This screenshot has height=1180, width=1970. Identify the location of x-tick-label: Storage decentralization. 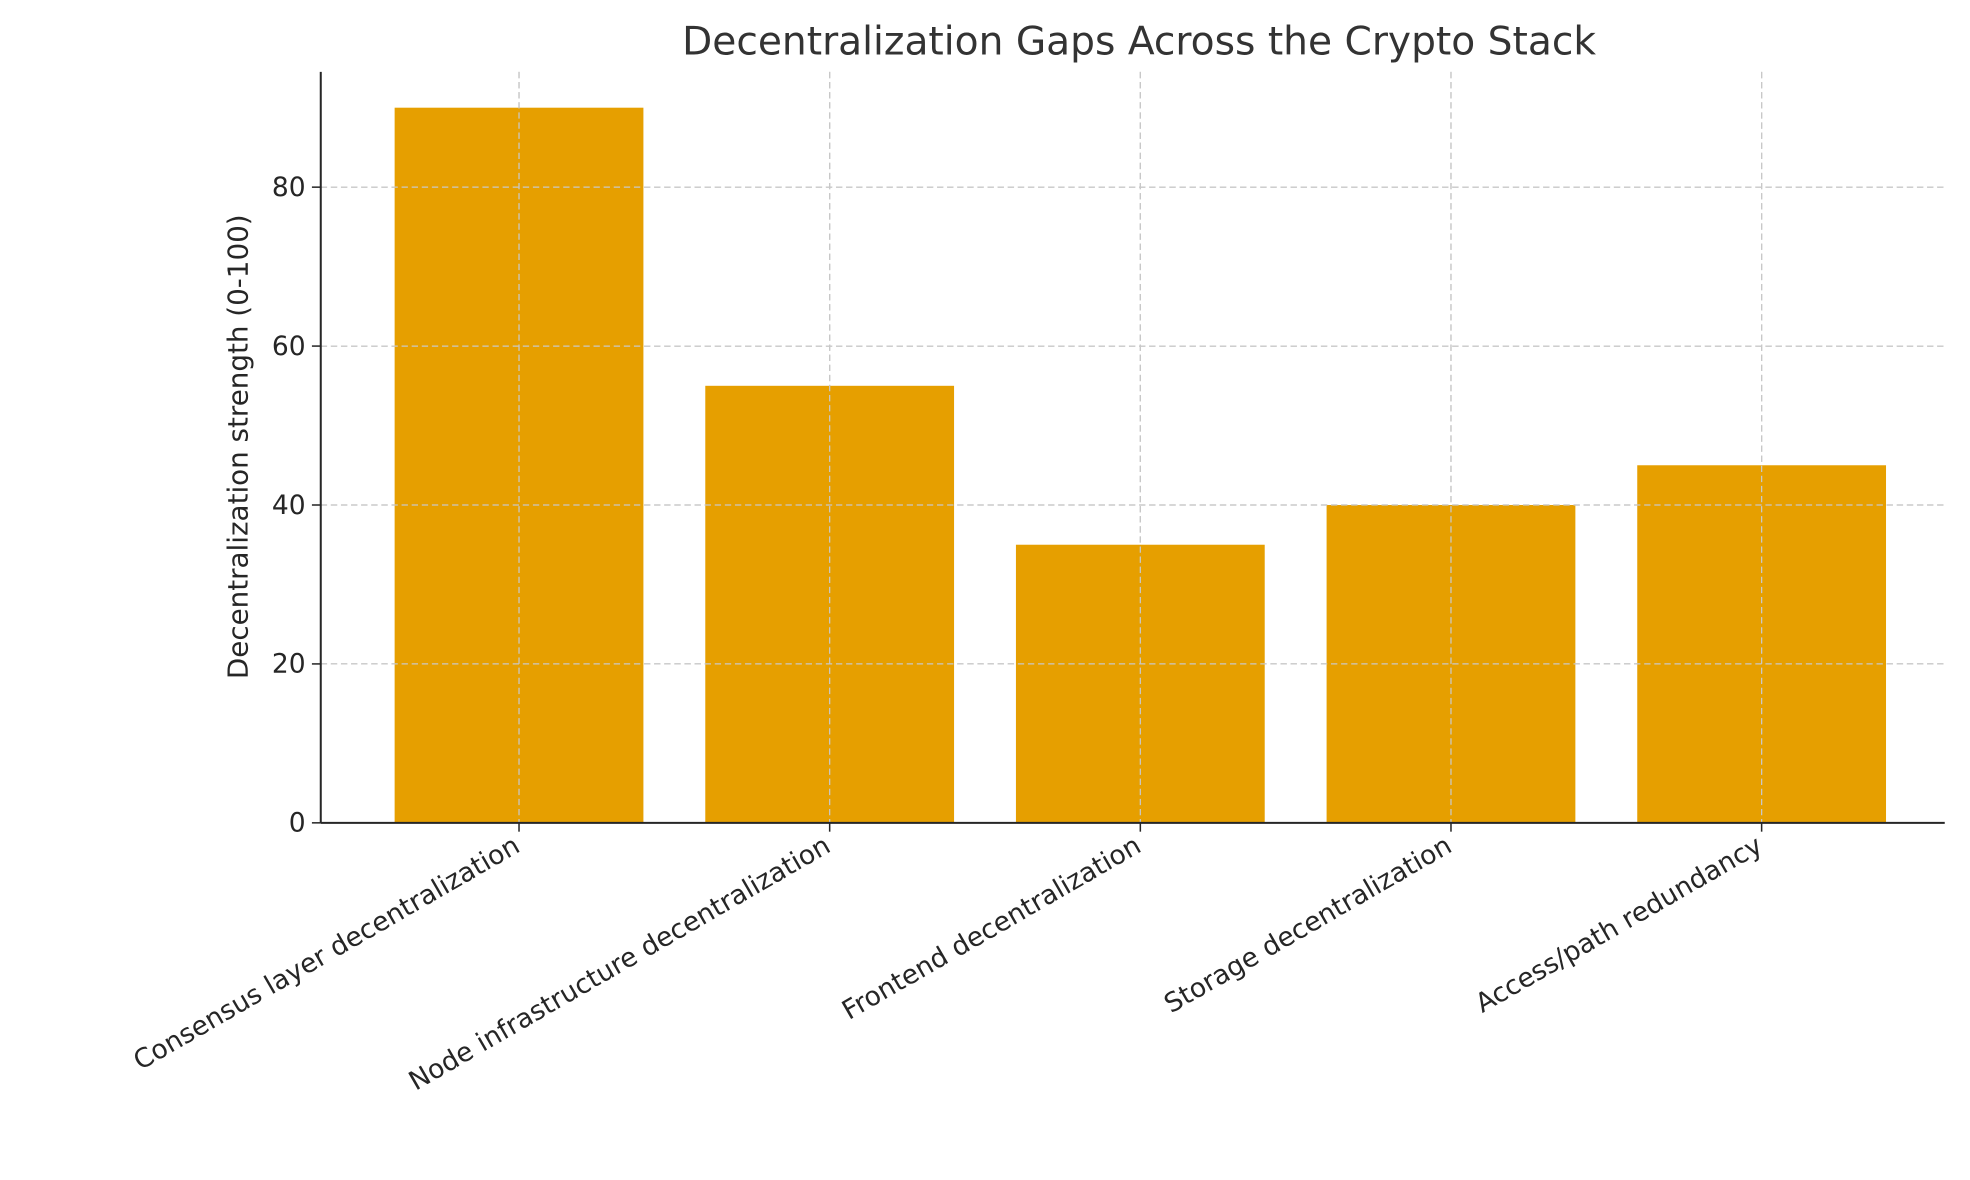
(1308, 925).